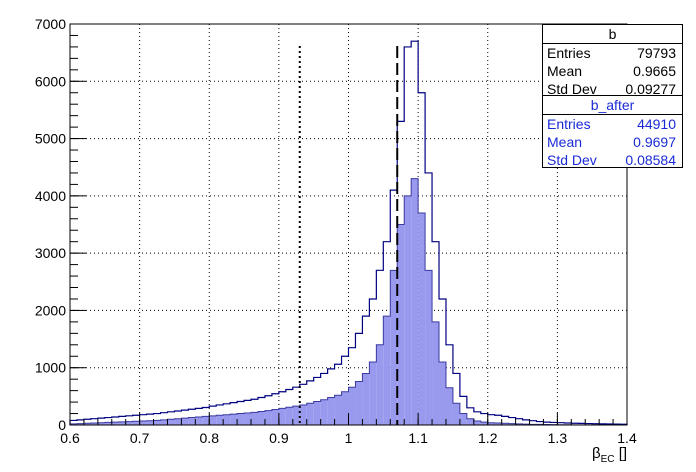  Describe the element at coordinates (50, 253) in the screenshot. I see `y-tick-label: 3000` at that location.